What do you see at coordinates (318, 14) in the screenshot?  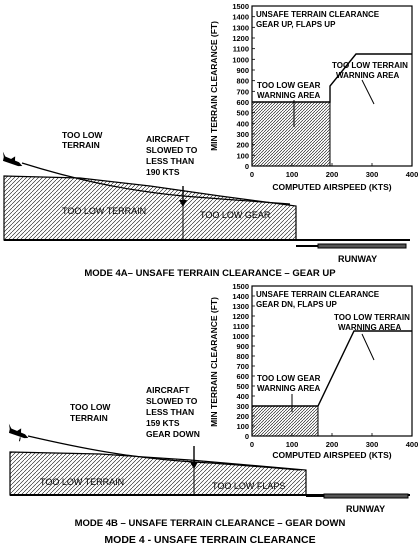 I see `chart-a-title-1: UNSAFE TERRAIN CLEARANCE` at bounding box center [318, 14].